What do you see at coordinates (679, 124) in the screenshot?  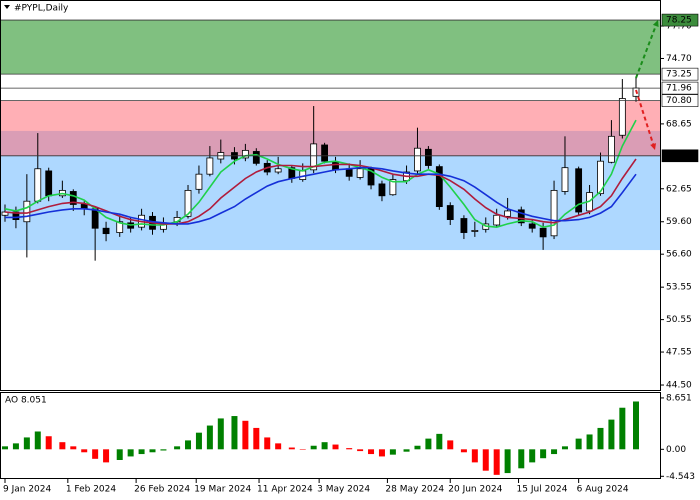 I see `y-tick-label: 68.65` at bounding box center [679, 124].